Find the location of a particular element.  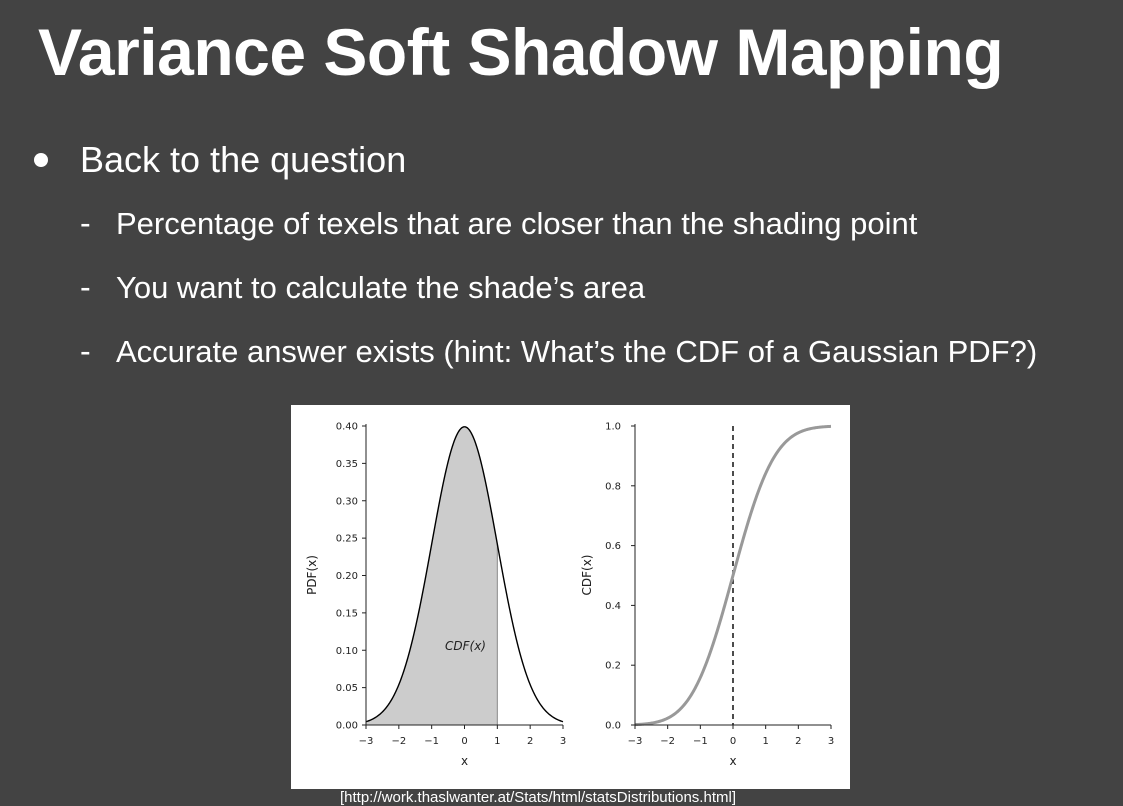

pdf-ytick-label: 0.05 is located at coordinates (347, 688).